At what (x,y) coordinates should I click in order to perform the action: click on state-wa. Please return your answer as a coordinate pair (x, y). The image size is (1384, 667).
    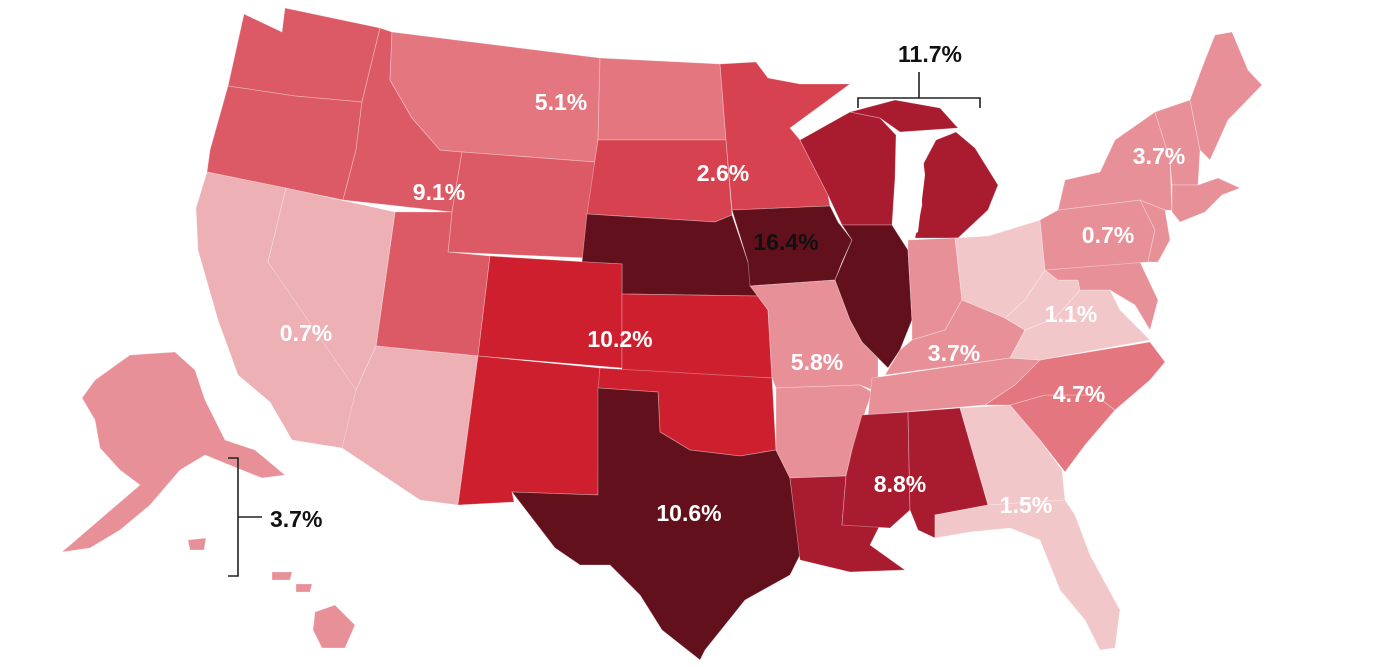
    Looking at the image, I should click on (304, 55).